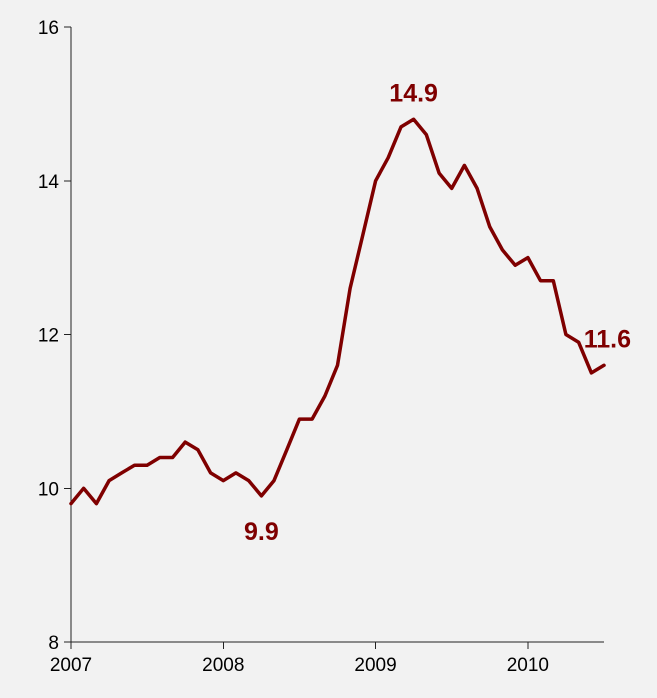 The image size is (657, 698). What do you see at coordinates (413, 93) in the screenshot?
I see `data-label-14.9: 14.9` at bounding box center [413, 93].